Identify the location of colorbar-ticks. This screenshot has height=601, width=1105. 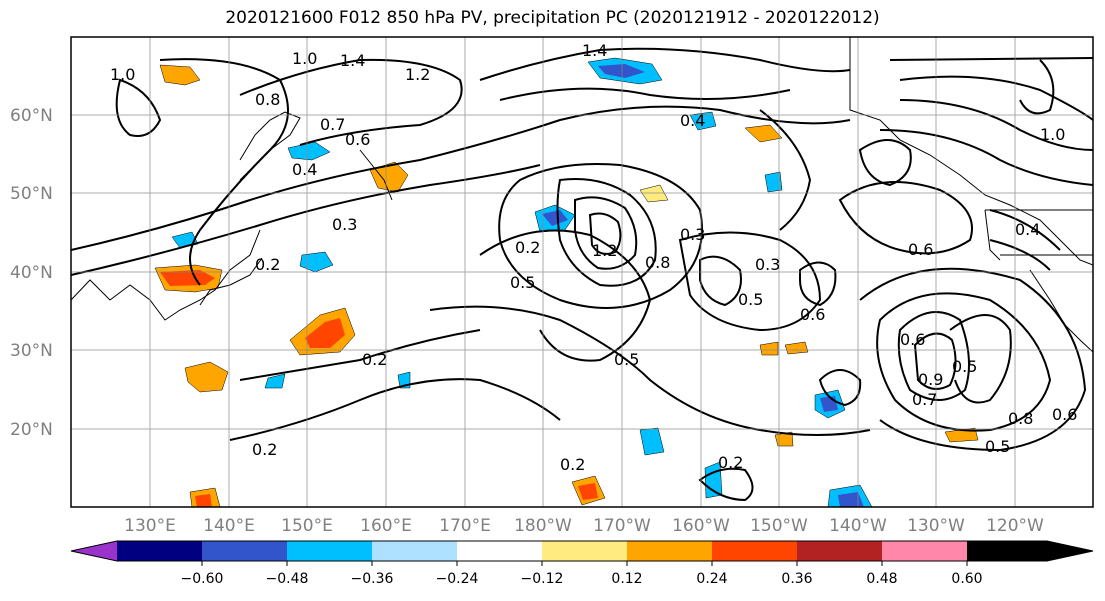
(584, 563).